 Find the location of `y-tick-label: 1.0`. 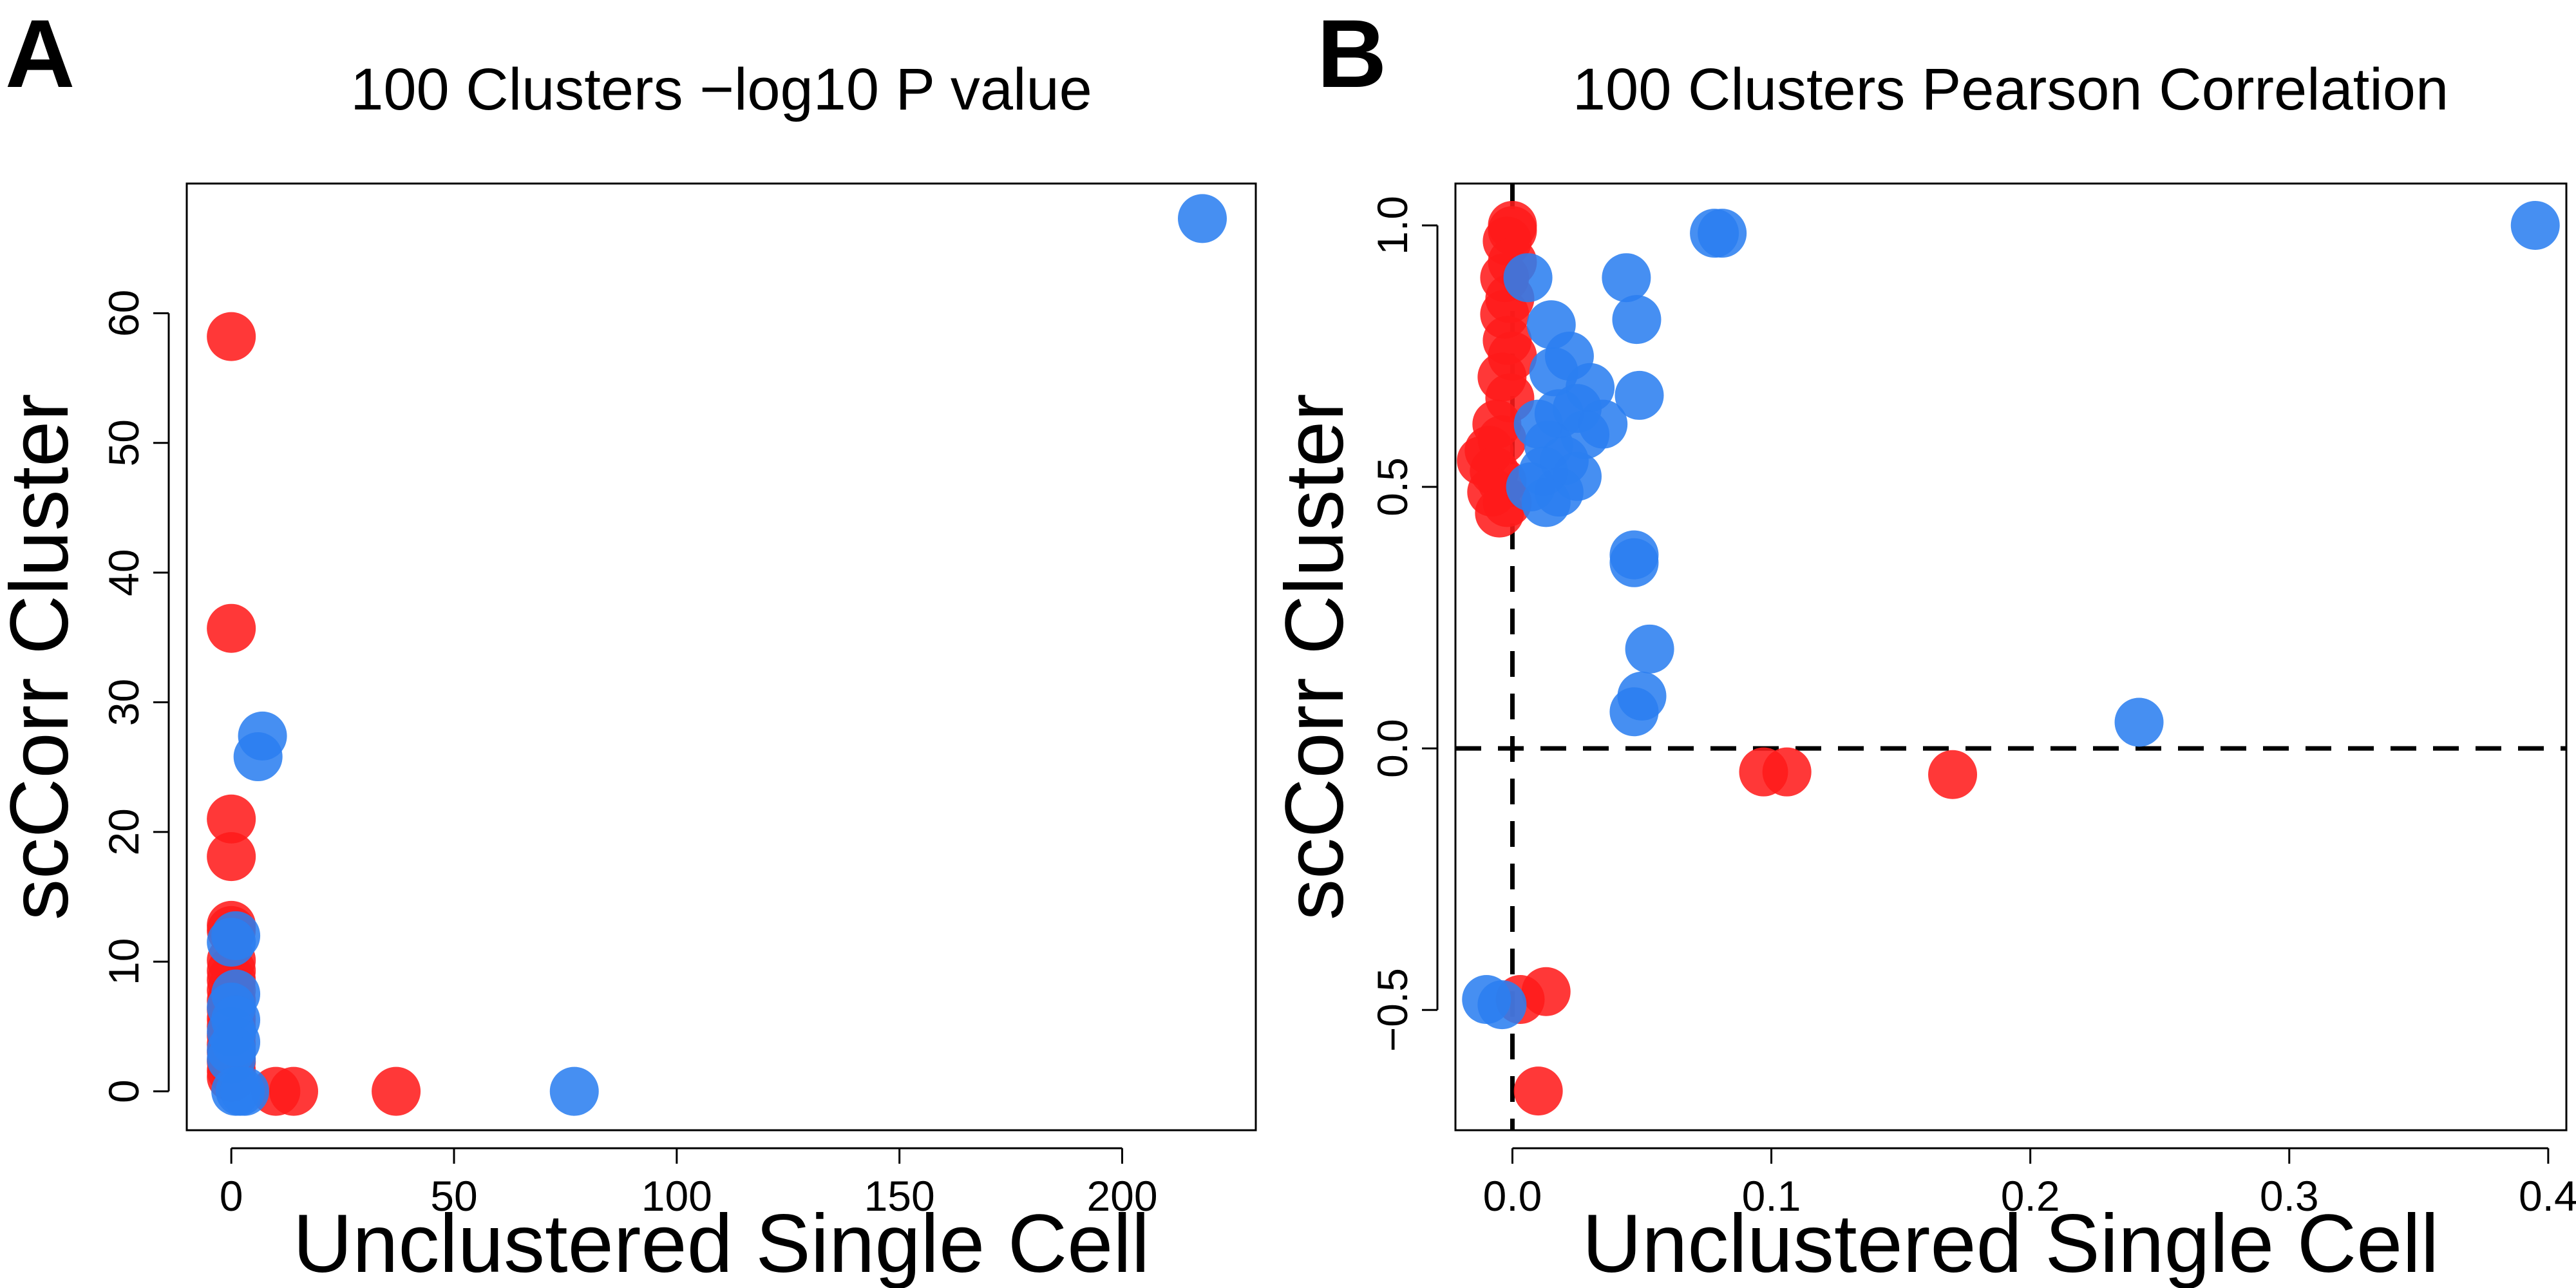

y-tick-label: 1.0 is located at coordinates (1392, 225).